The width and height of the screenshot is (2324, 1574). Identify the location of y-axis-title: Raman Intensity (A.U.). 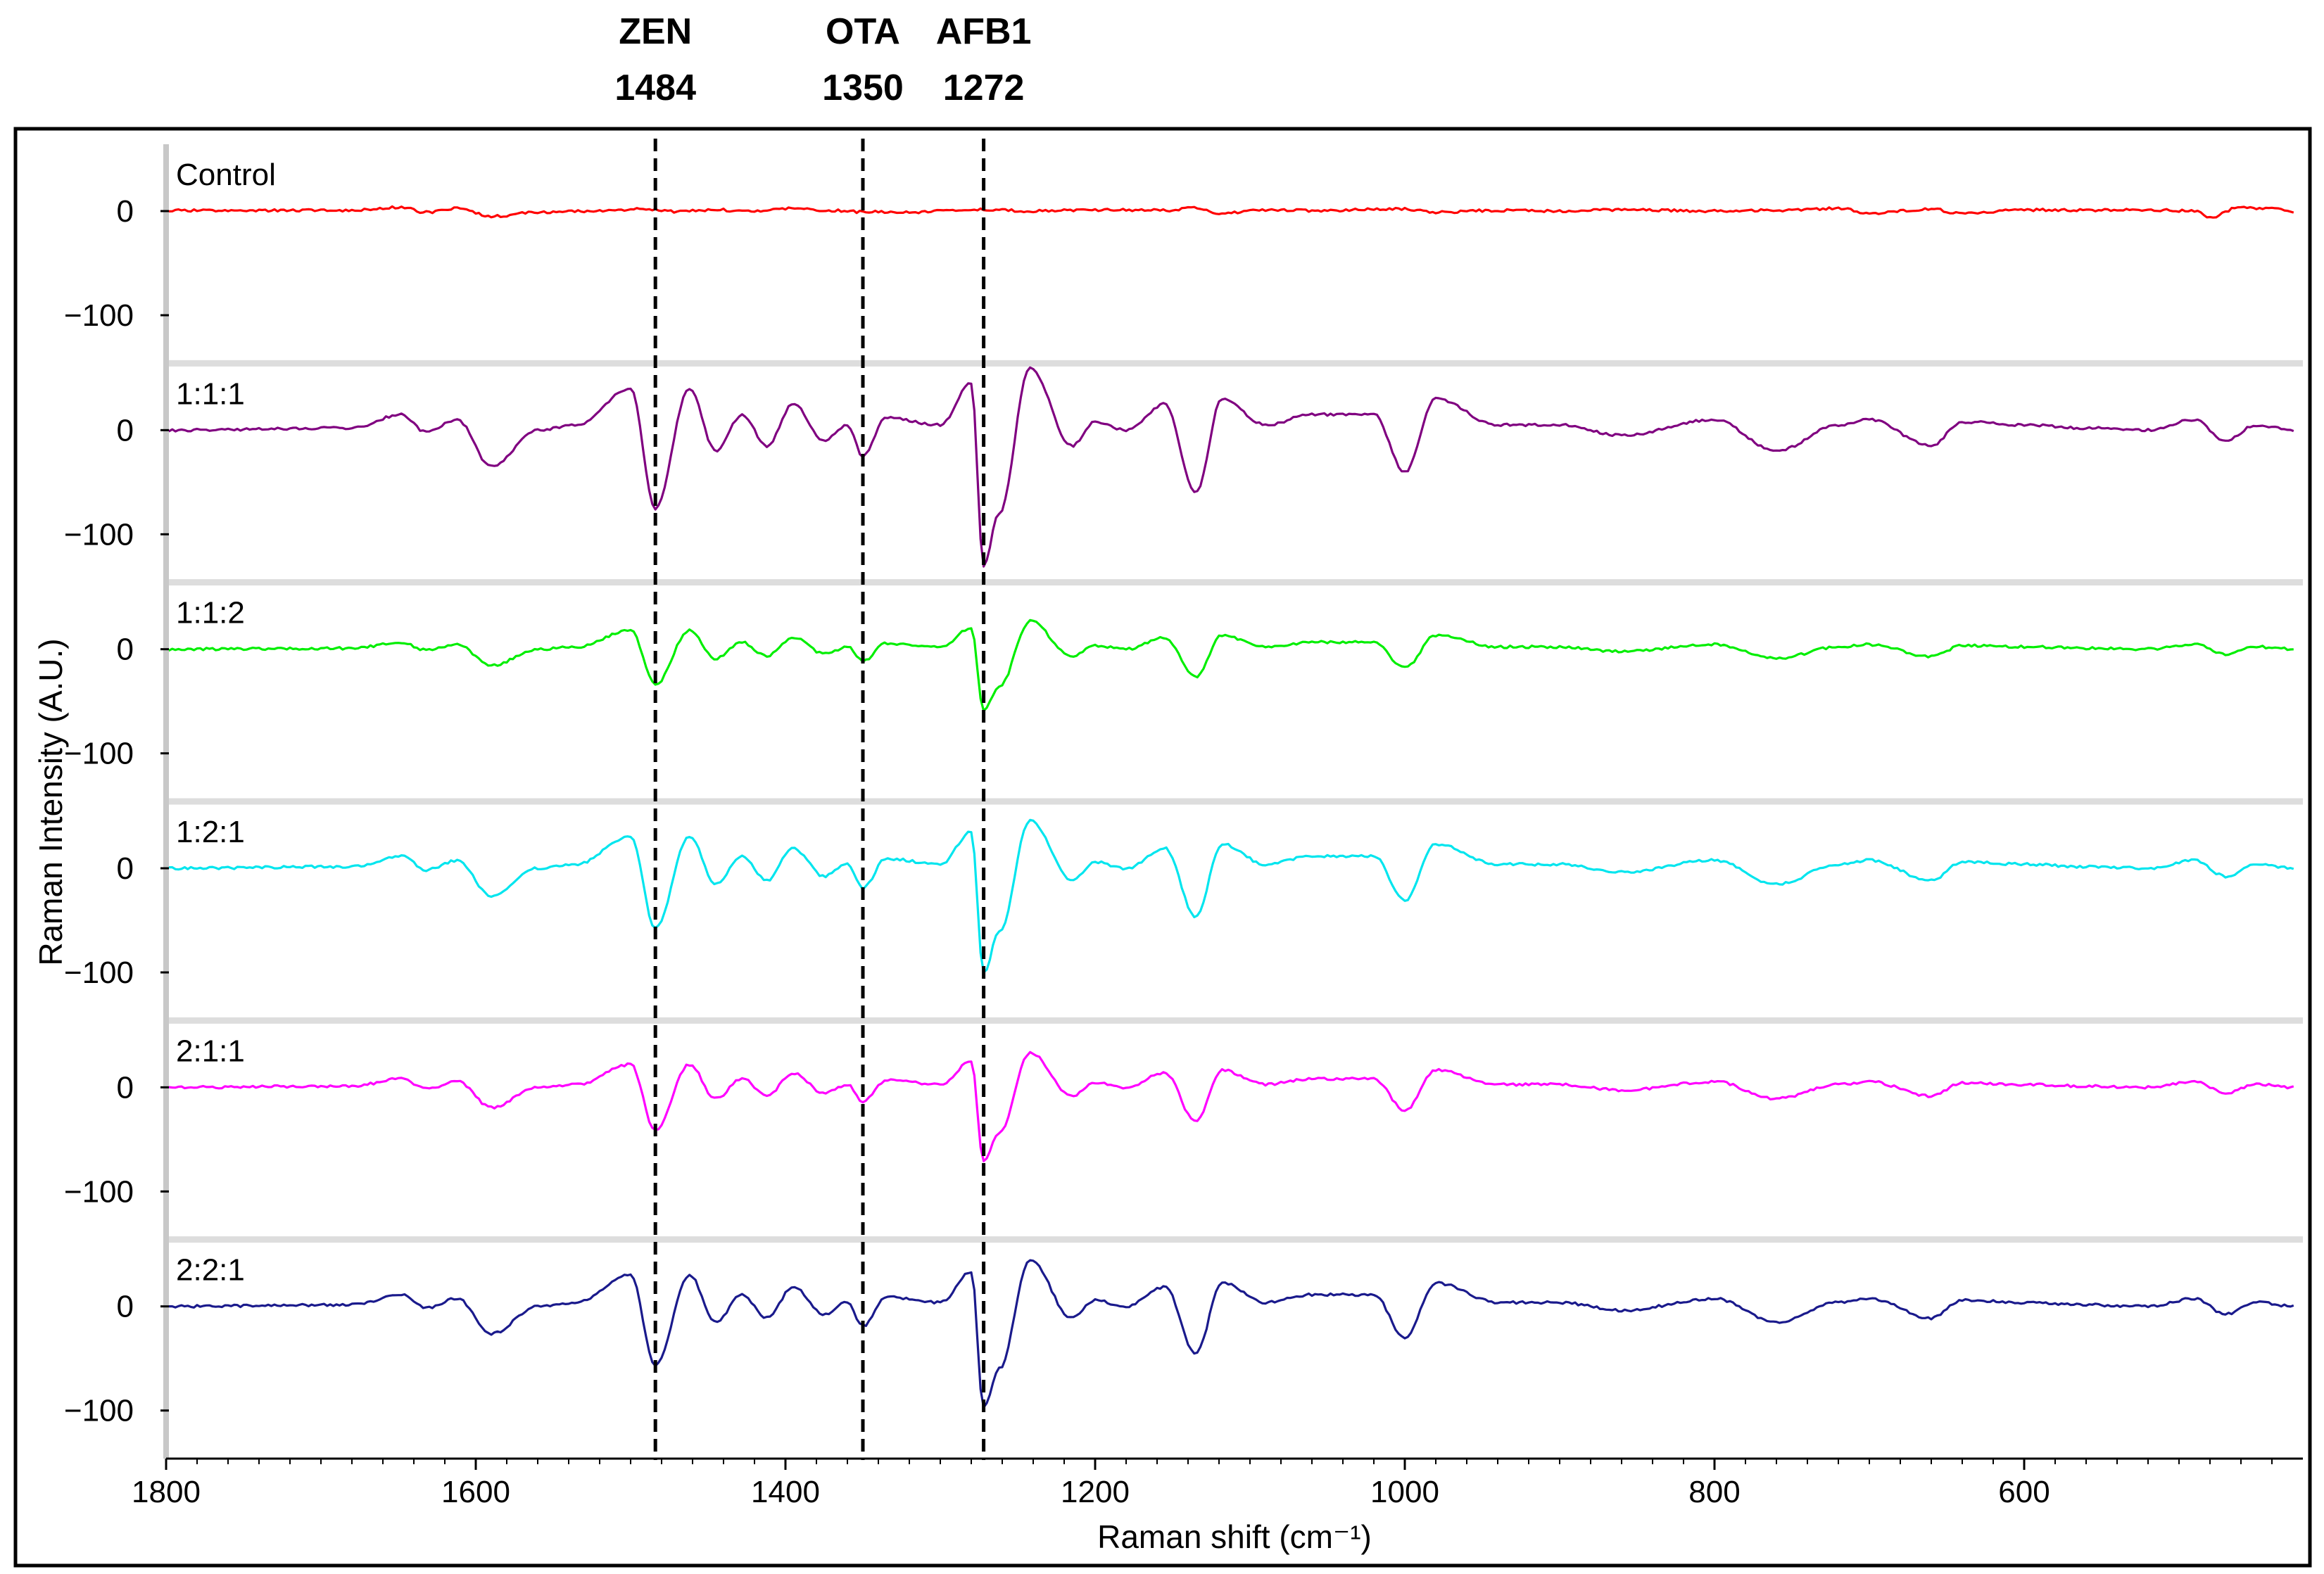
(50, 802).